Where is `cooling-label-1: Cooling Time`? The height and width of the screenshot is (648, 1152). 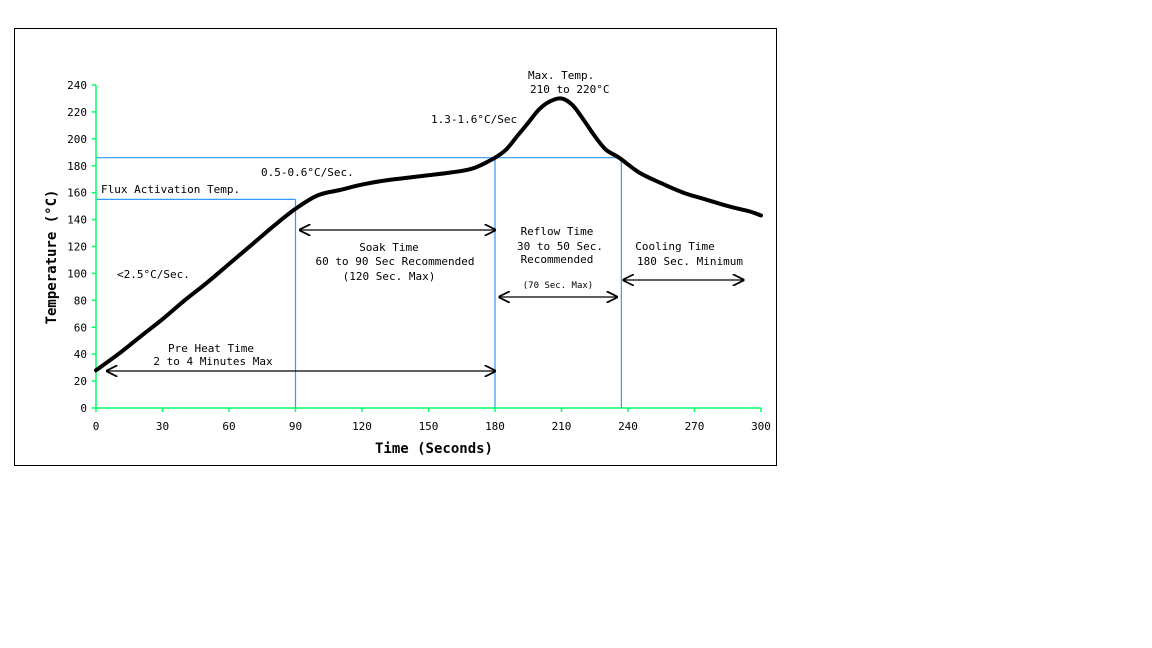 cooling-label-1: Cooling Time is located at coordinates (674, 246).